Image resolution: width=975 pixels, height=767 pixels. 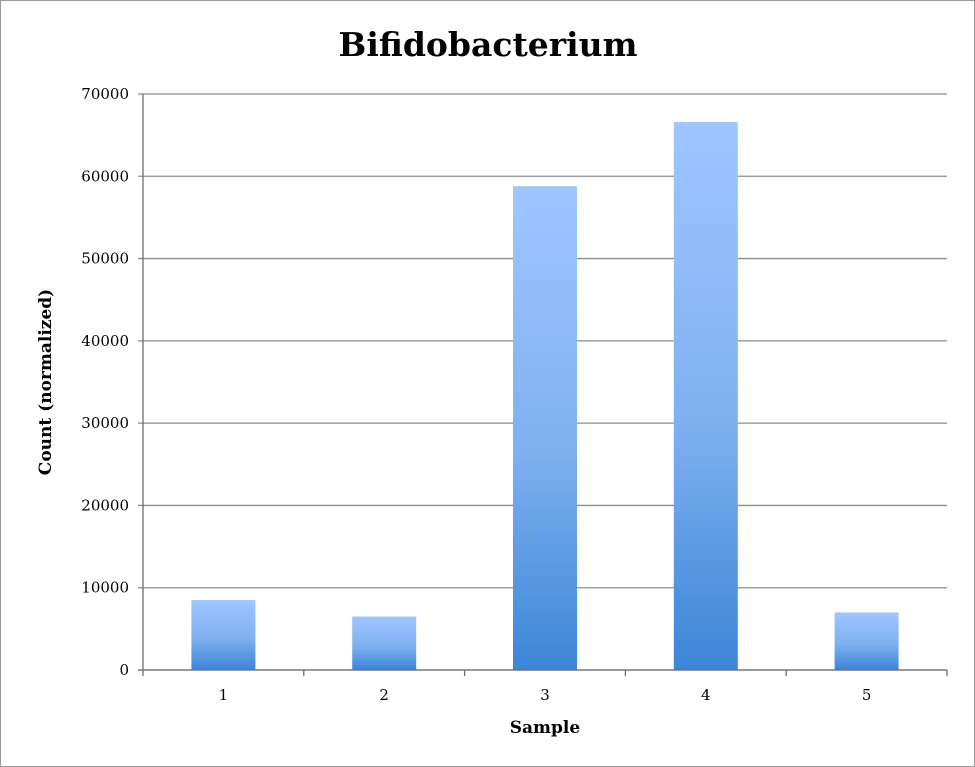 I want to click on x-tick-labels: 1 2 3 4 5, so click(x=545, y=695).